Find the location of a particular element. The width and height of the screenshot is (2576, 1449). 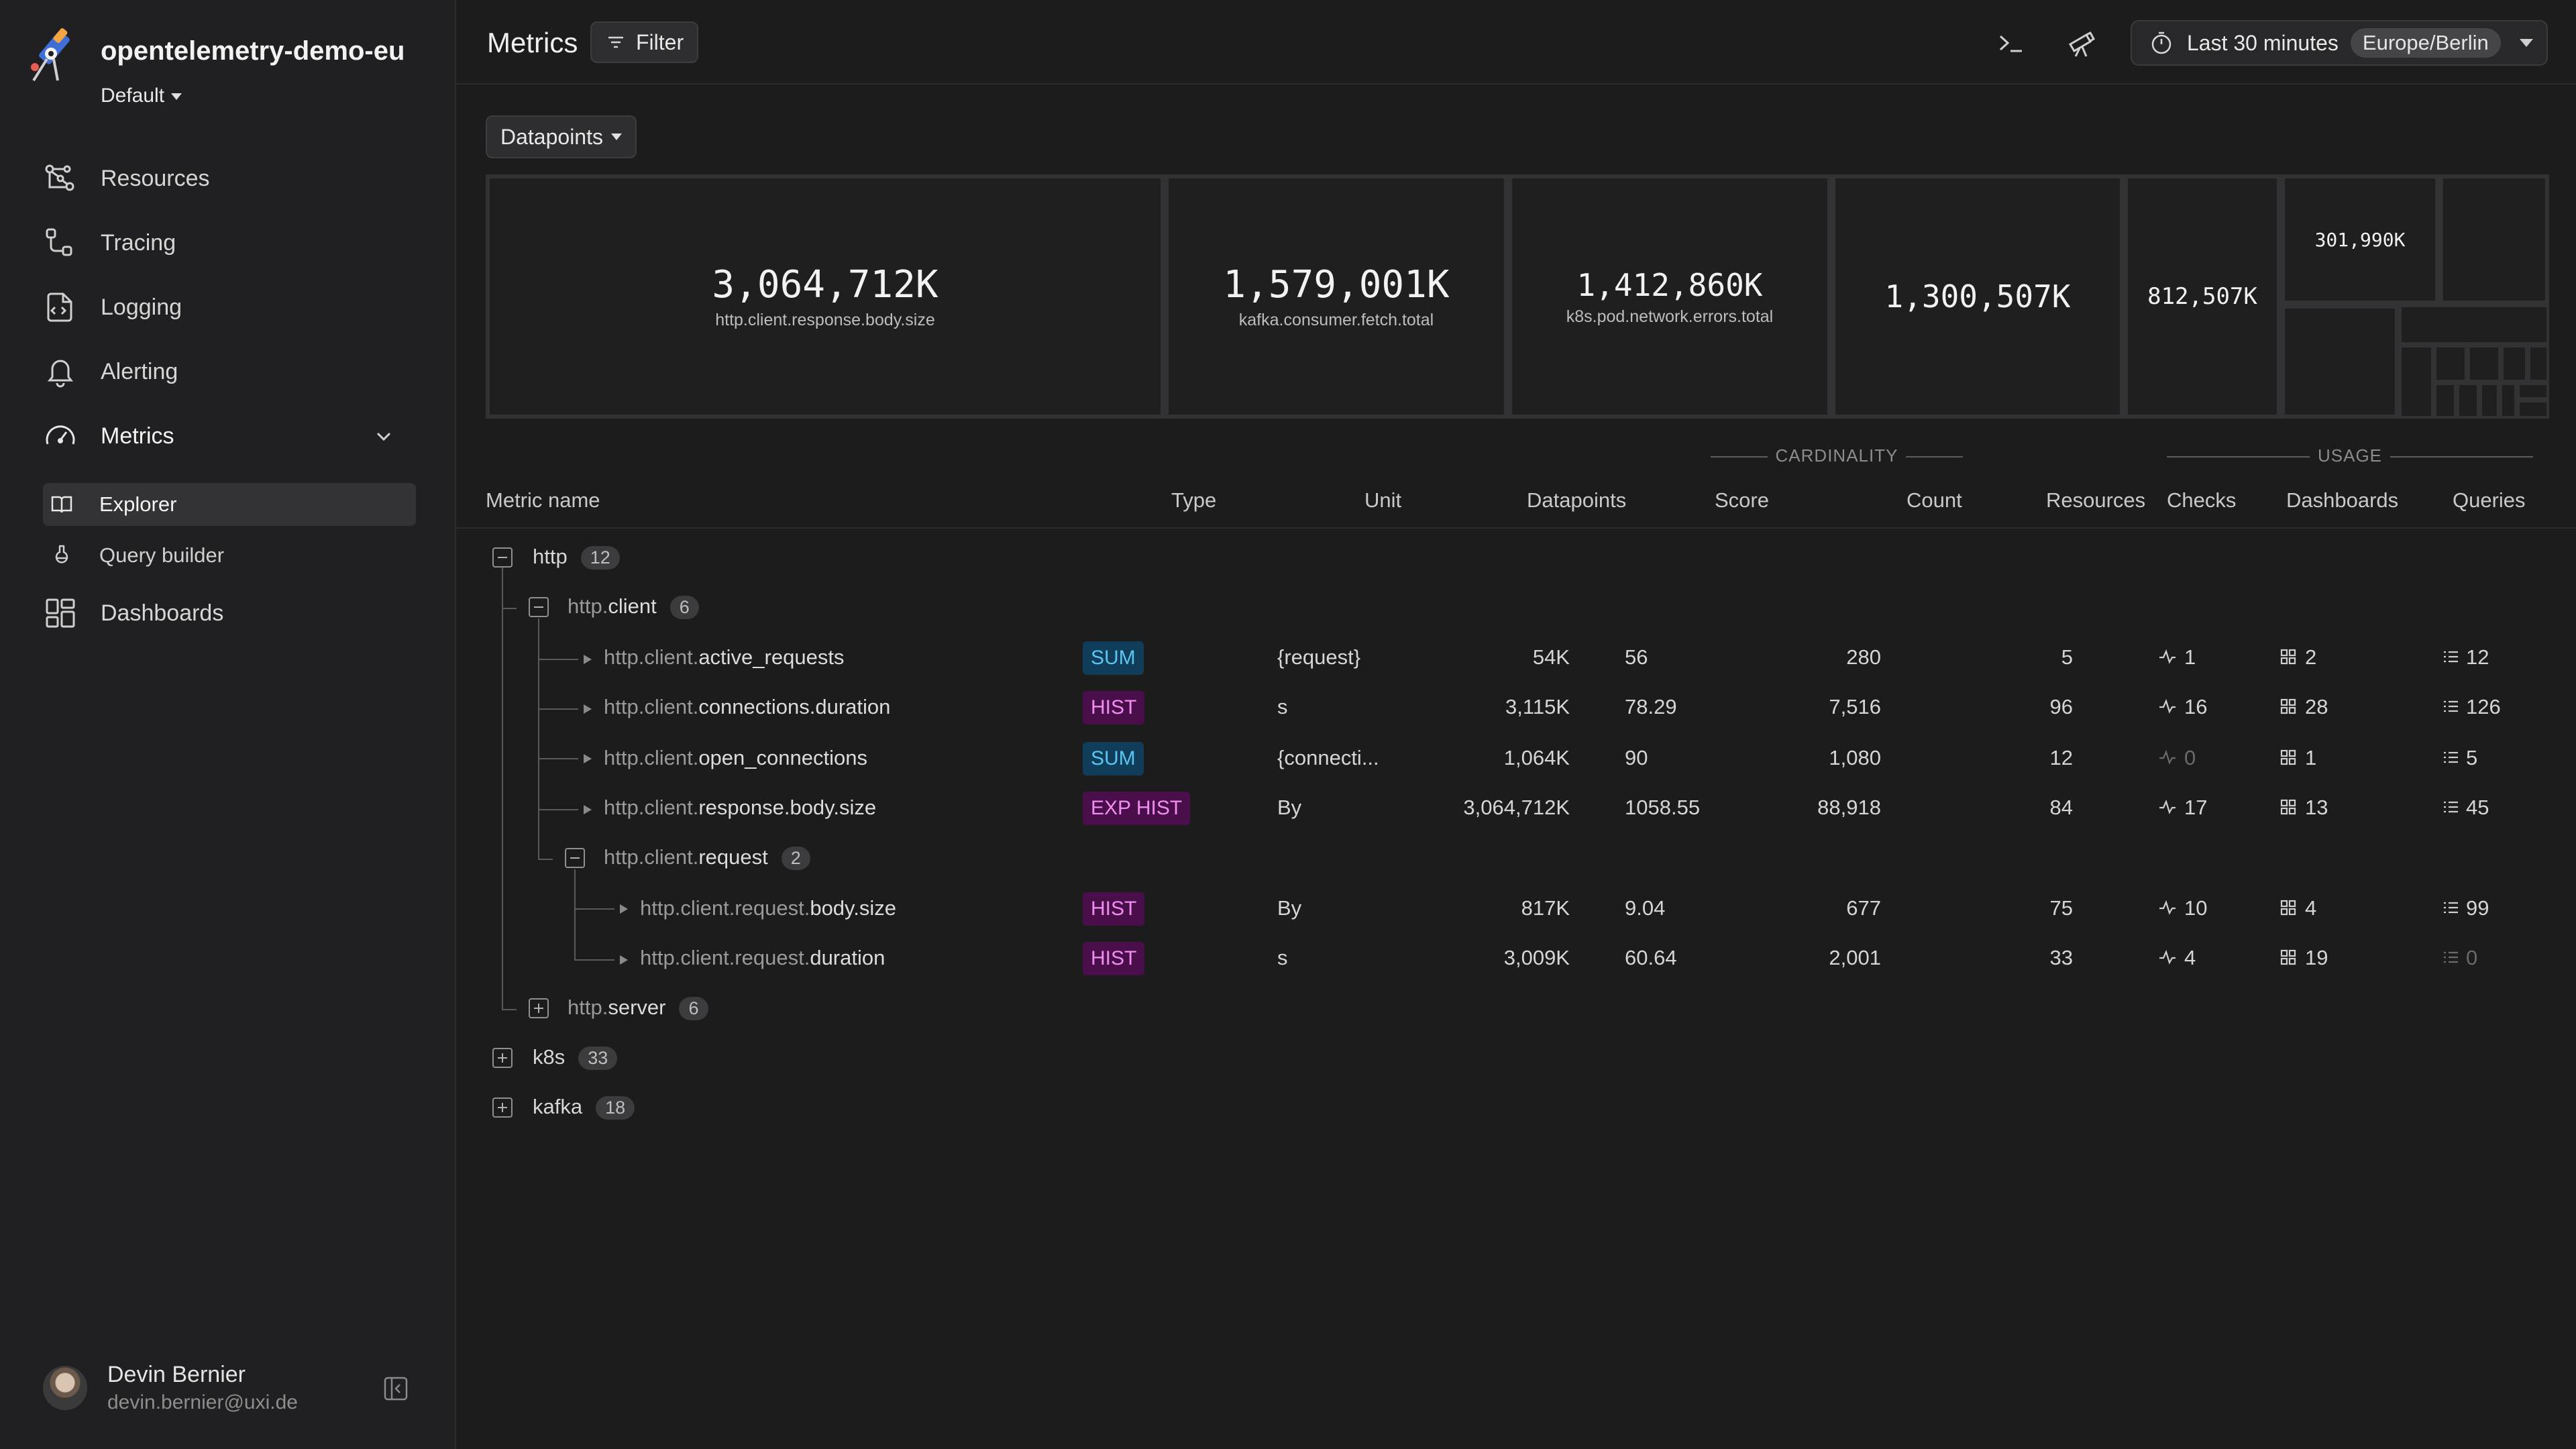

time-range-selector: Last 30 minutes Europe/Berlin is located at coordinates (2339, 43).